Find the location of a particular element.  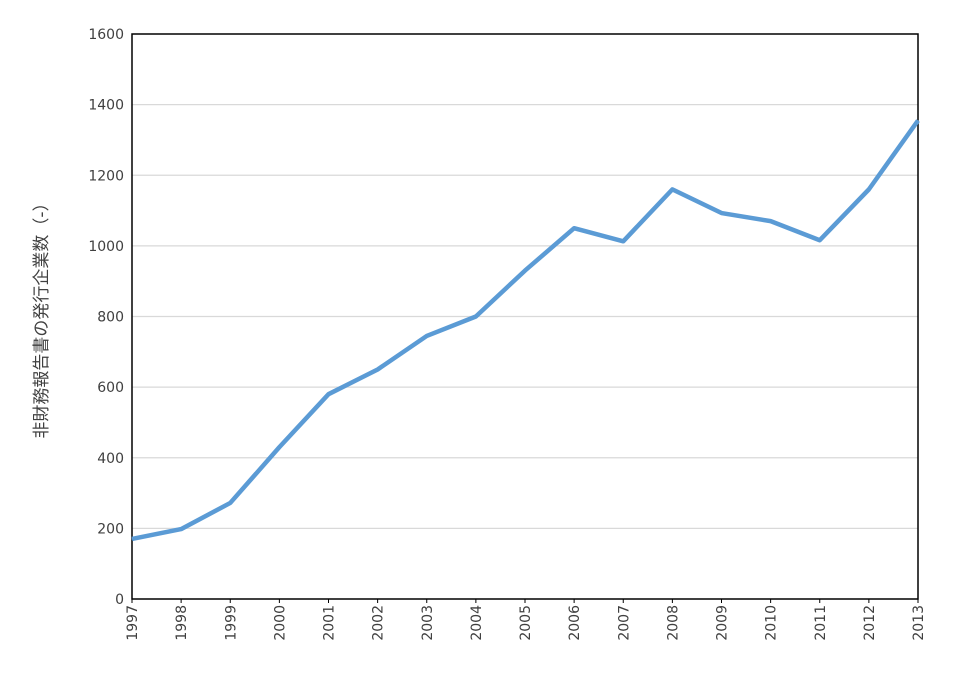

x-tick-label: 2000 is located at coordinates (280, 623).